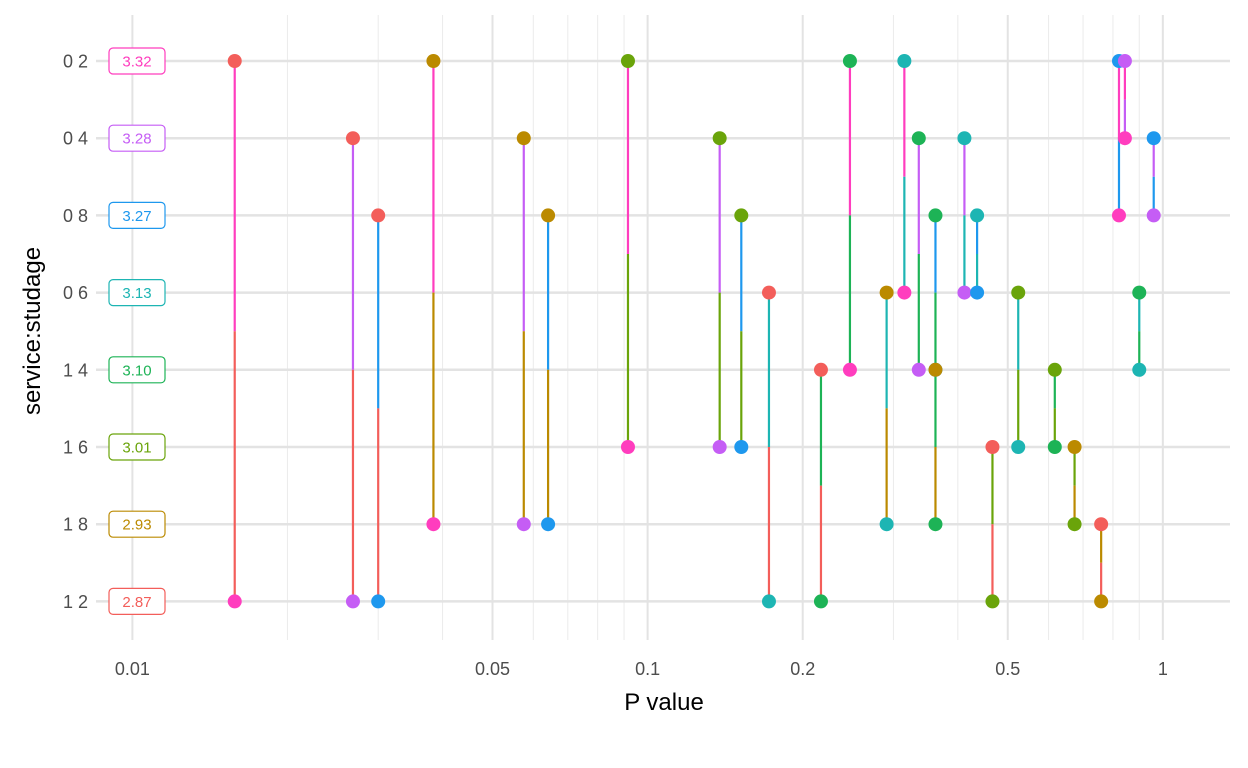 This screenshot has height=768, width=1248. Describe the element at coordinates (1007, 669) in the screenshot. I see `x-tick-label: 0.5` at that location.